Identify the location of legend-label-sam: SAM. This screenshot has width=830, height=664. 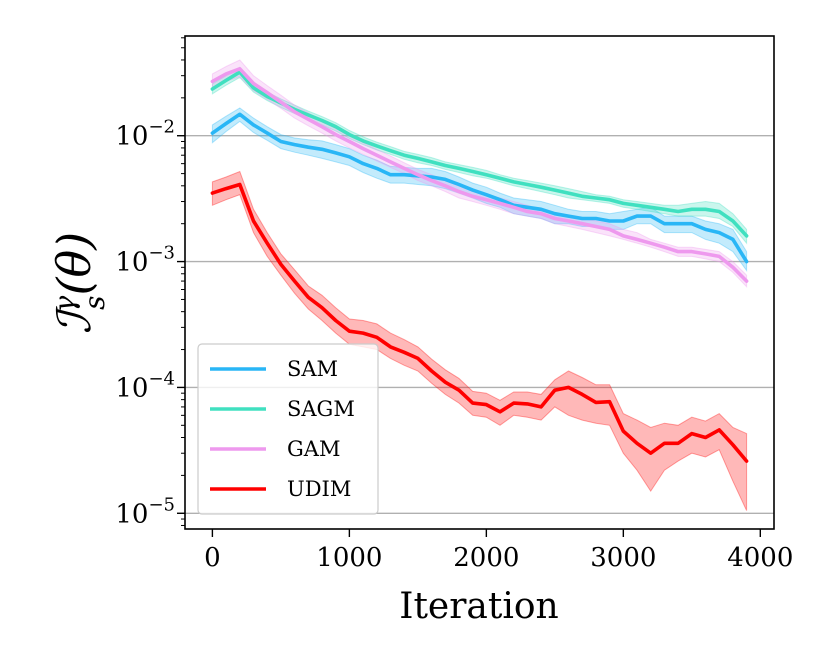
(312, 369).